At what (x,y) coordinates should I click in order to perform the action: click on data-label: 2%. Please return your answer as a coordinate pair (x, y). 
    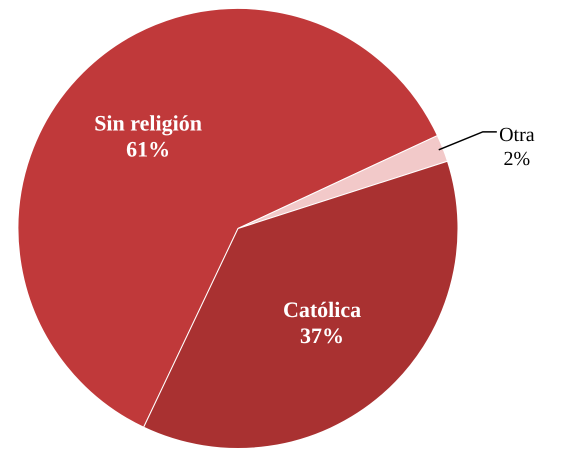
    Looking at the image, I should click on (516, 159).